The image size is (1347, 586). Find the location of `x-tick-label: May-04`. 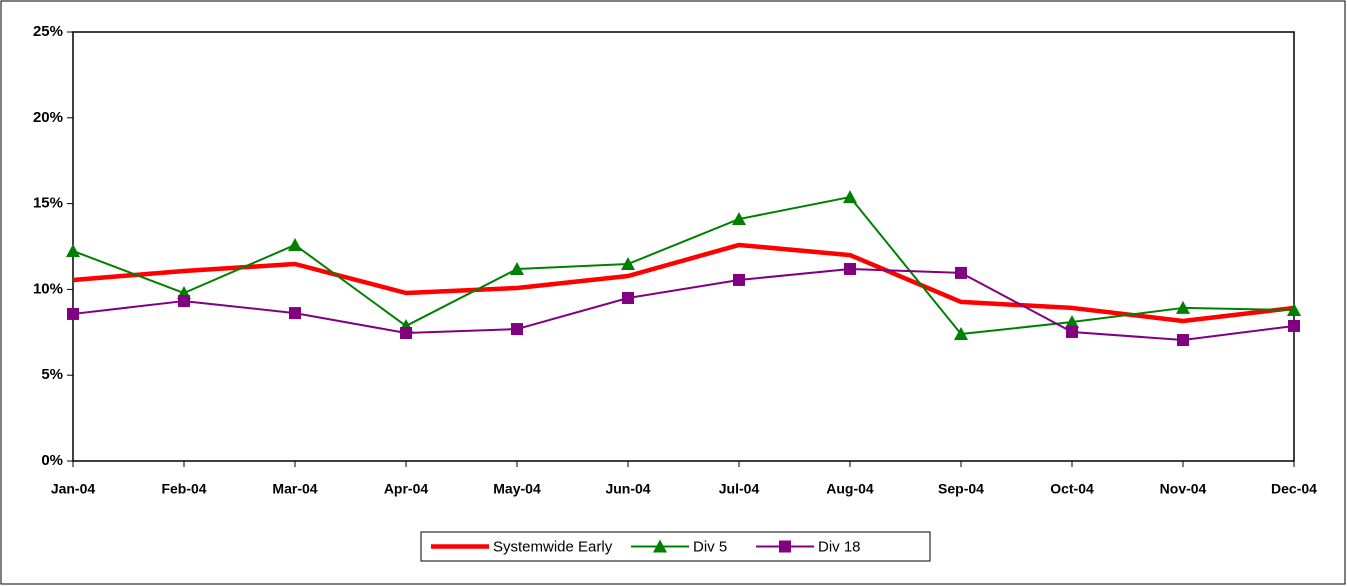

x-tick-label: May-04 is located at coordinates (517, 489).